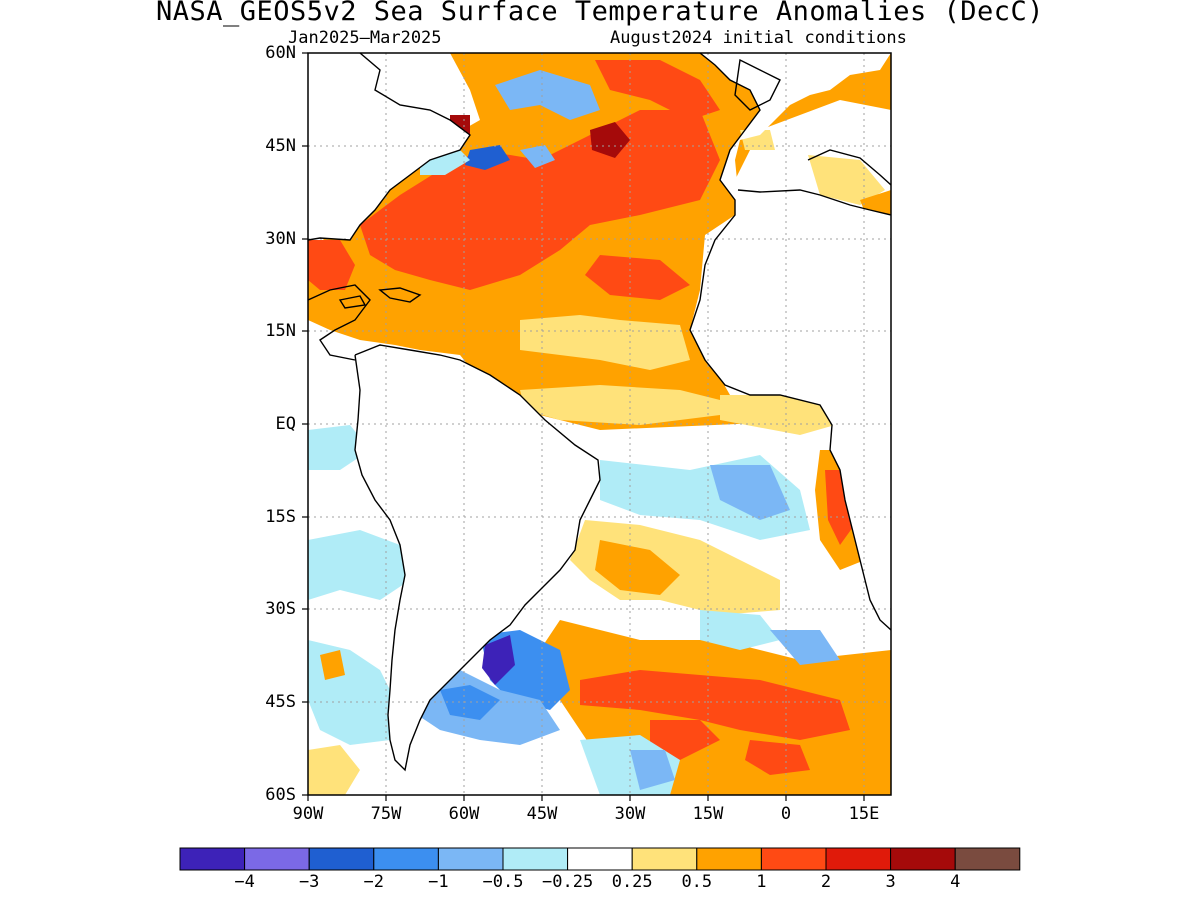 This screenshot has width=1200, height=900. Describe the element at coordinates (280, 146) in the screenshot. I see `lat-label: 45N` at that location.